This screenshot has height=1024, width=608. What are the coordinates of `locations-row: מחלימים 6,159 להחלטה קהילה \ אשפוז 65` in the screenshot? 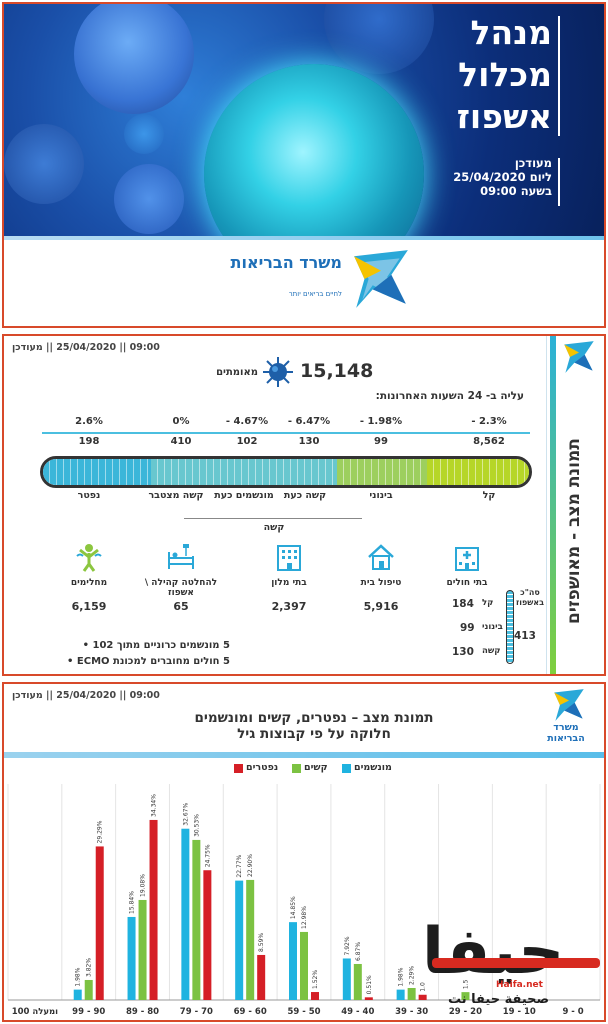 It's located at (270, 582).